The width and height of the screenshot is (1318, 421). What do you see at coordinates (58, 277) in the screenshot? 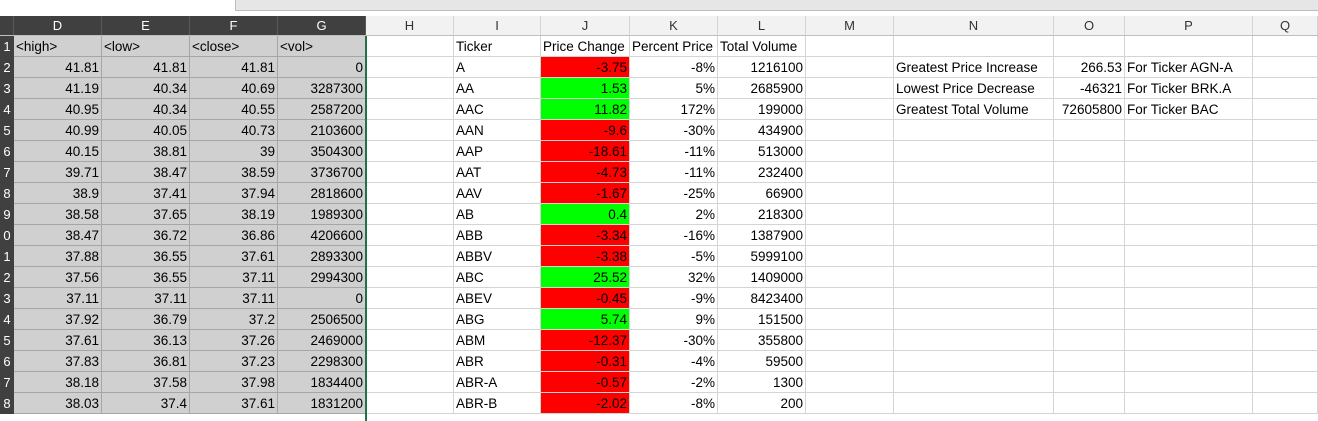
I see `data-cell: 37.56` at bounding box center [58, 277].